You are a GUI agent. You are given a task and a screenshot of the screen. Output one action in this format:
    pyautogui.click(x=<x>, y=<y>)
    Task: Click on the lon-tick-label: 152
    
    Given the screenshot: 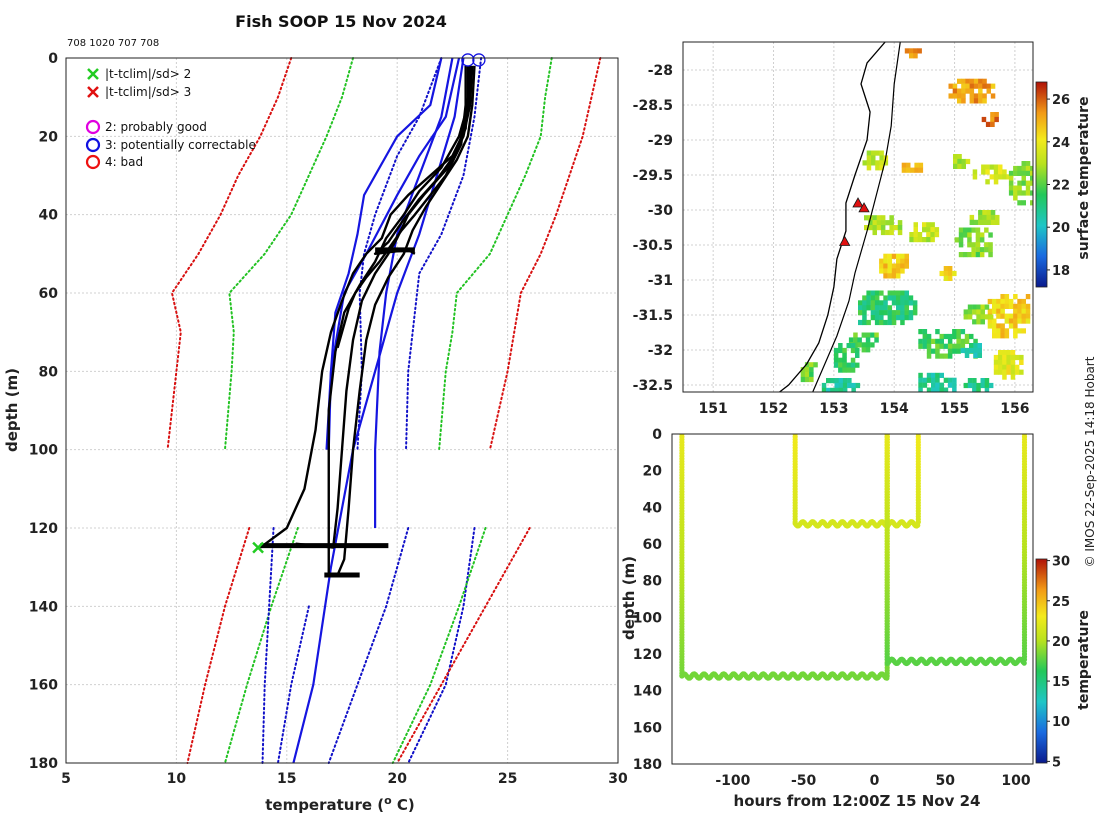 What is the action you would take?
    pyautogui.click(x=773, y=409)
    